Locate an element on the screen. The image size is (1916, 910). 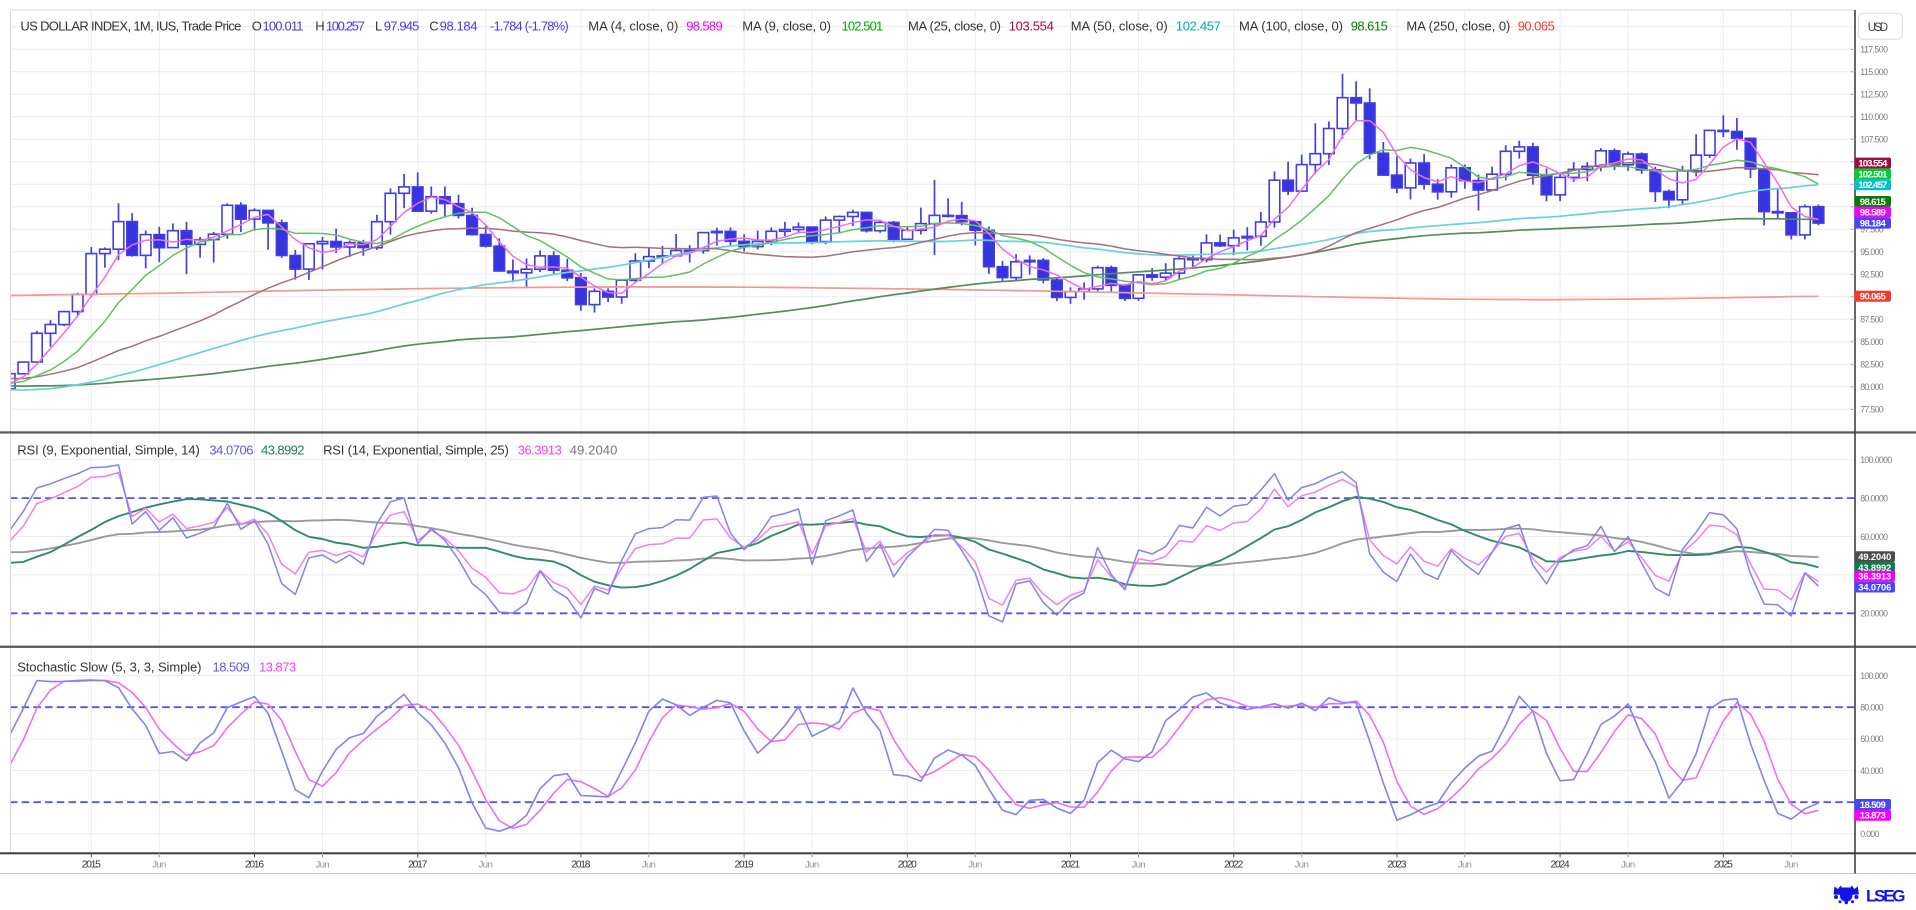
svg-text: 112.500 is located at coordinates (1874, 95).